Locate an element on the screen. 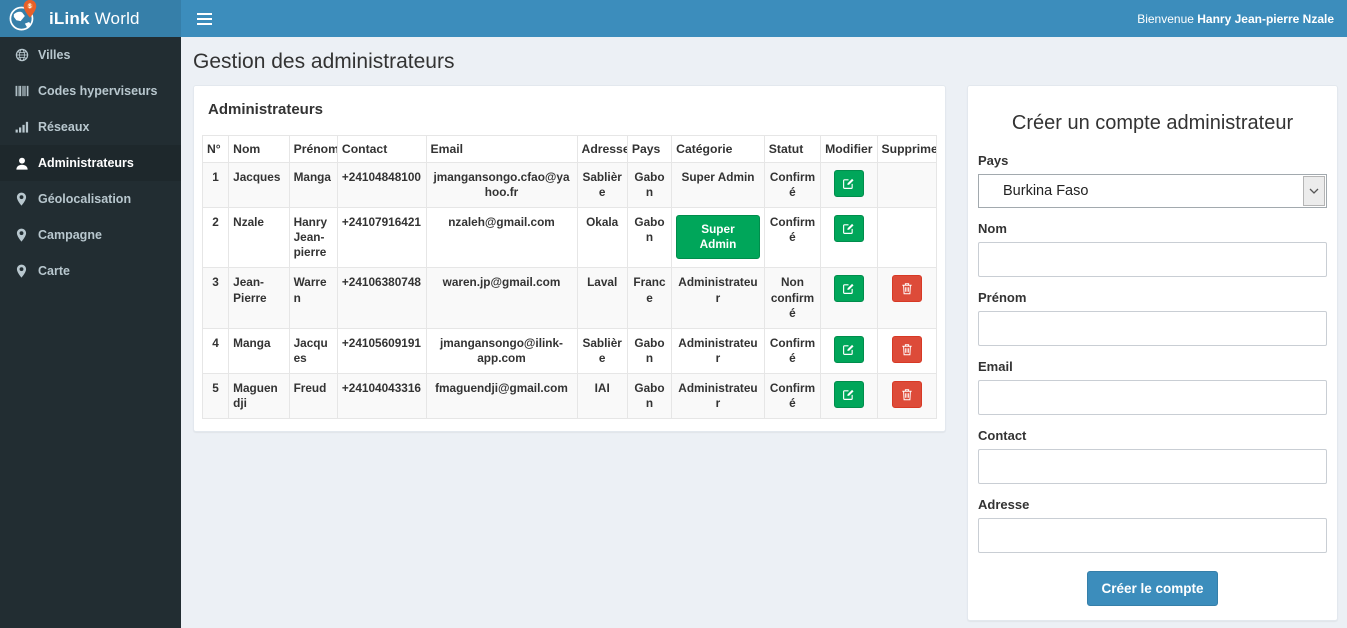  sidebar-item-villes: Villes is located at coordinates (90, 55).